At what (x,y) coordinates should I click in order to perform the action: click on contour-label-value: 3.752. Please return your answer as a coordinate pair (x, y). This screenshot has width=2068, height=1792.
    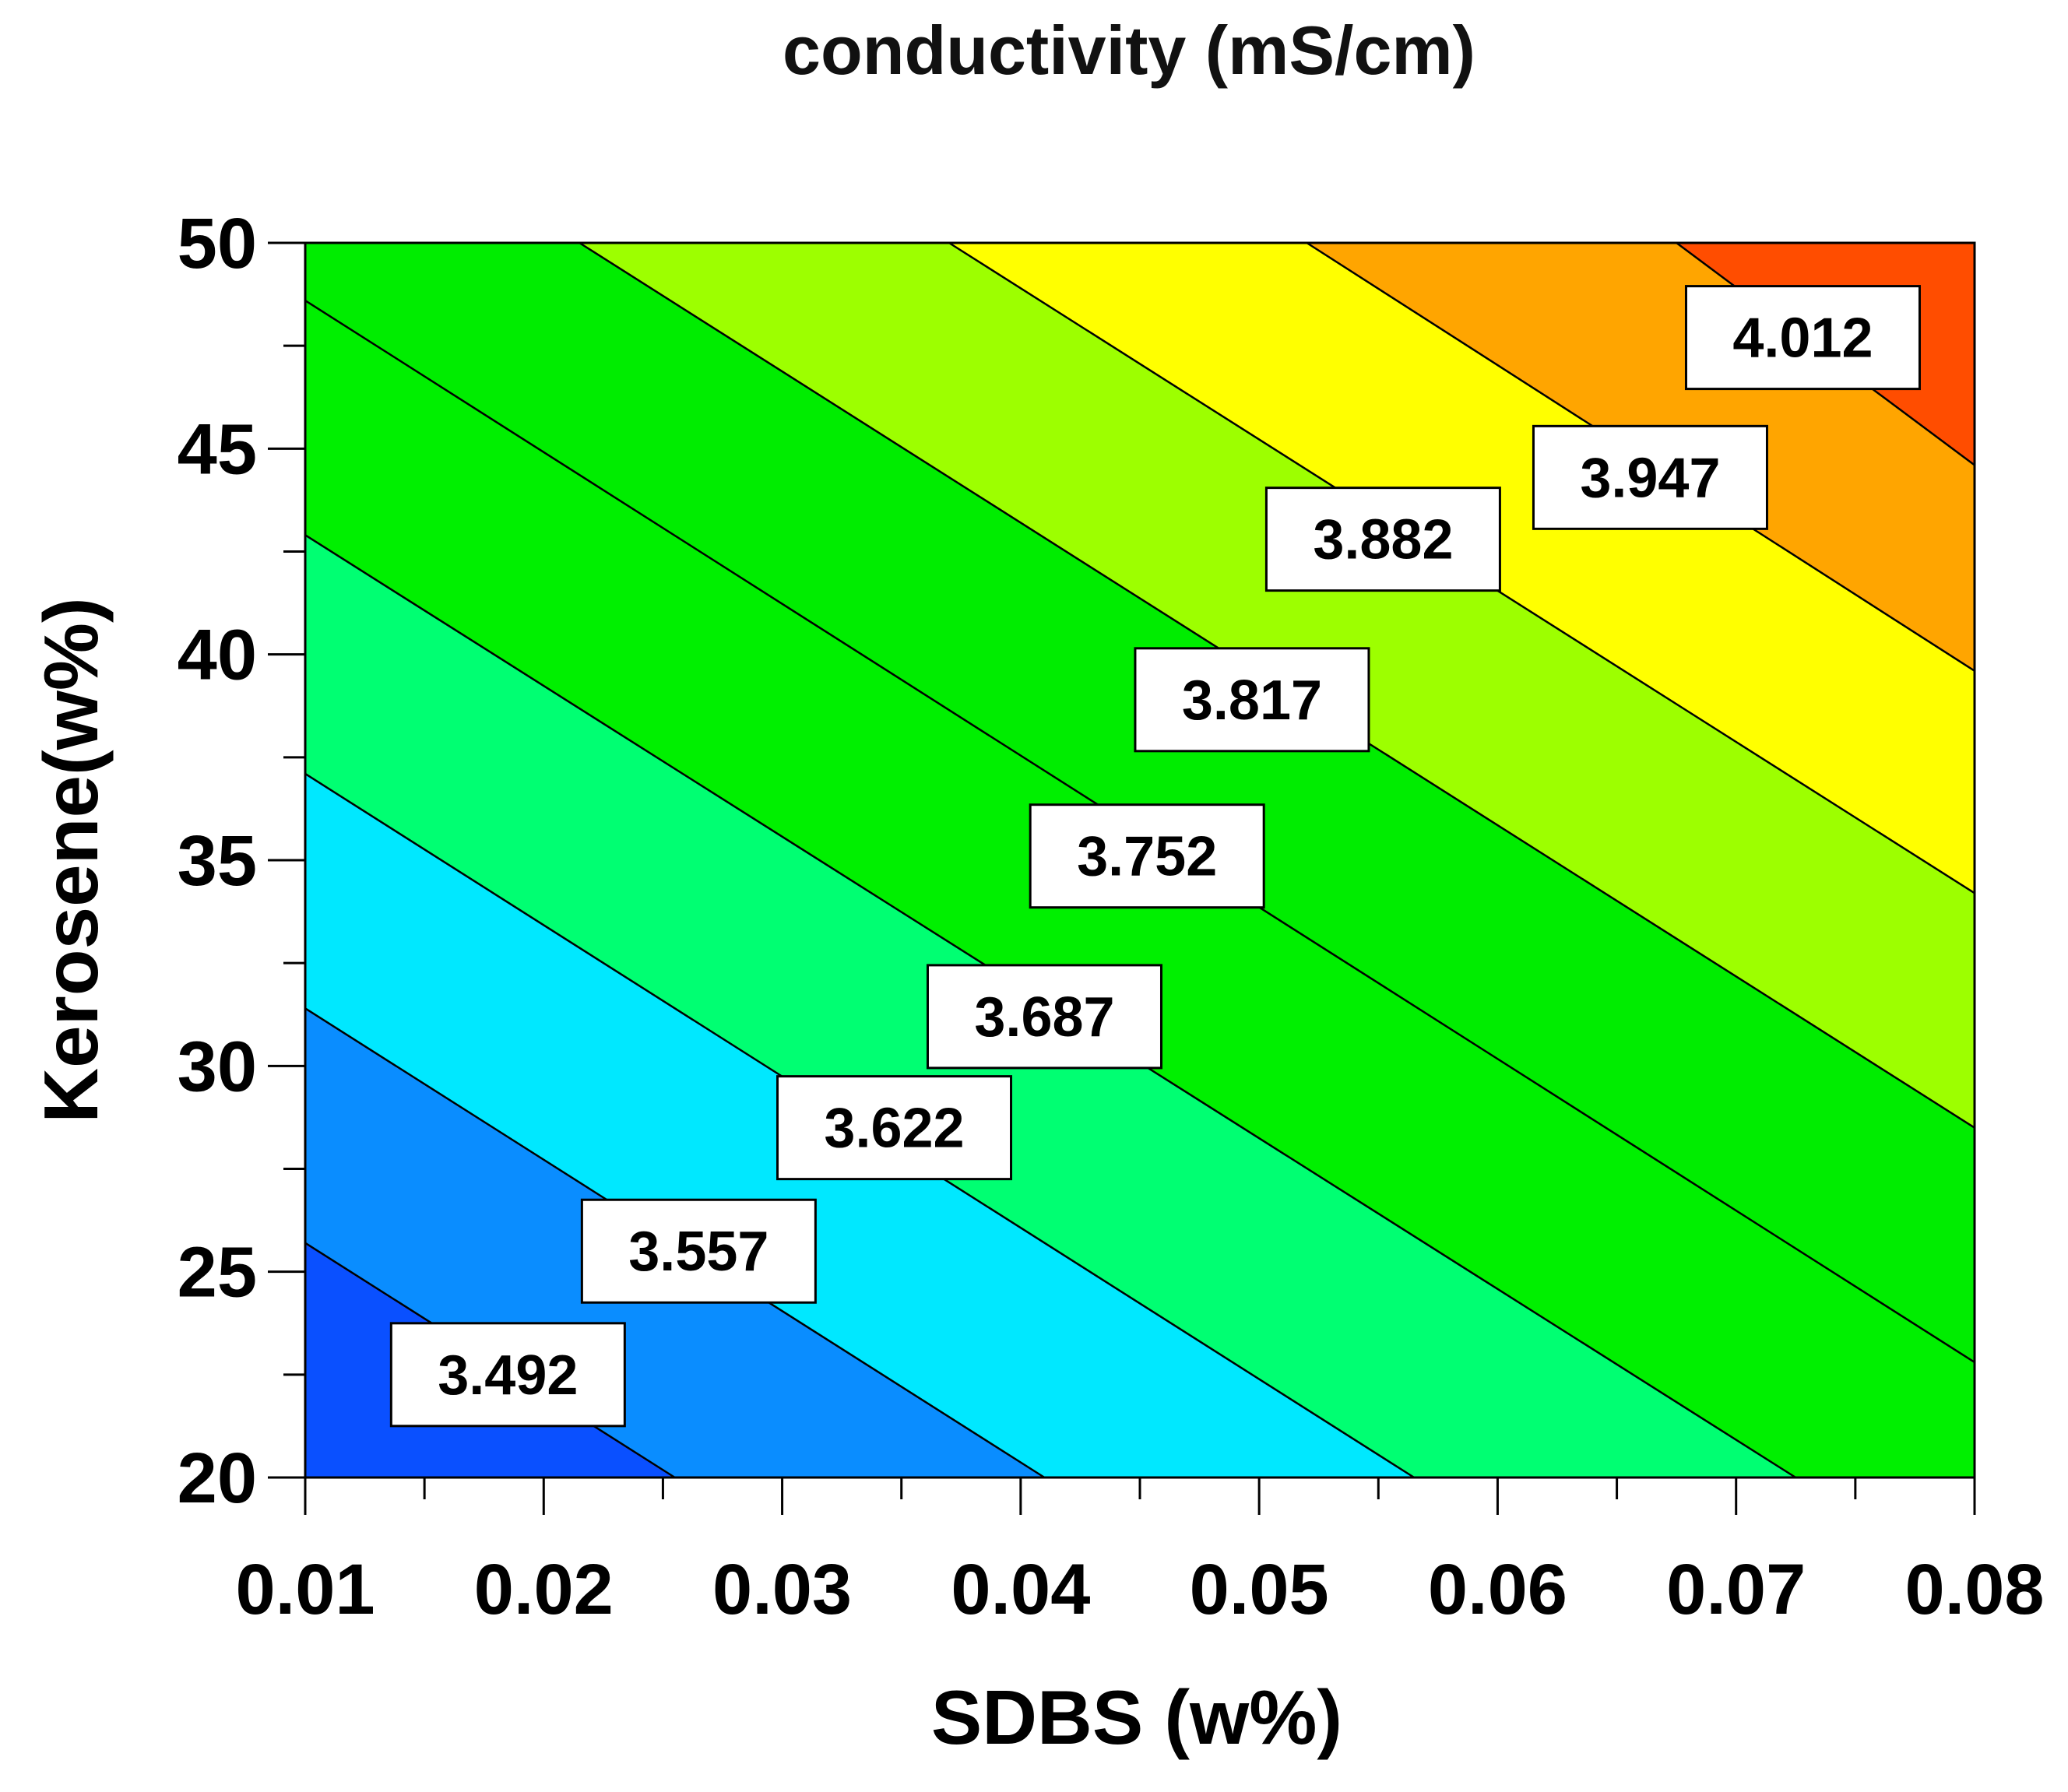
    Looking at the image, I should click on (1147, 857).